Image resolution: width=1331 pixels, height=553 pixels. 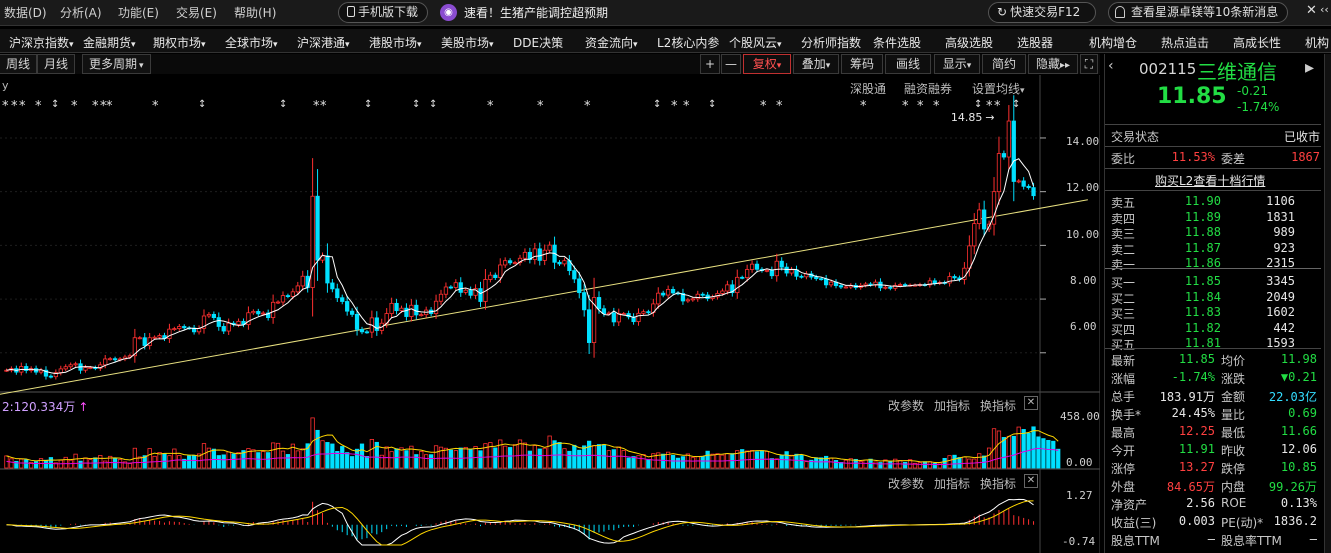 What do you see at coordinates (56, 64) in the screenshot?
I see `period-monthly: 月线` at bounding box center [56, 64].